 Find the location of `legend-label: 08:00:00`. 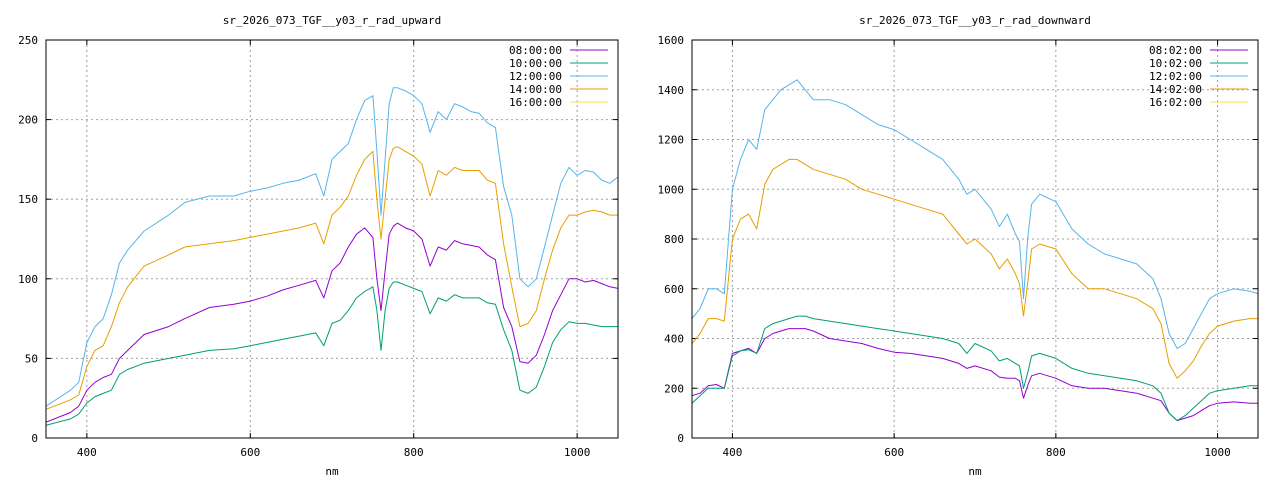

legend-label: 08:00:00 is located at coordinates (535, 50).